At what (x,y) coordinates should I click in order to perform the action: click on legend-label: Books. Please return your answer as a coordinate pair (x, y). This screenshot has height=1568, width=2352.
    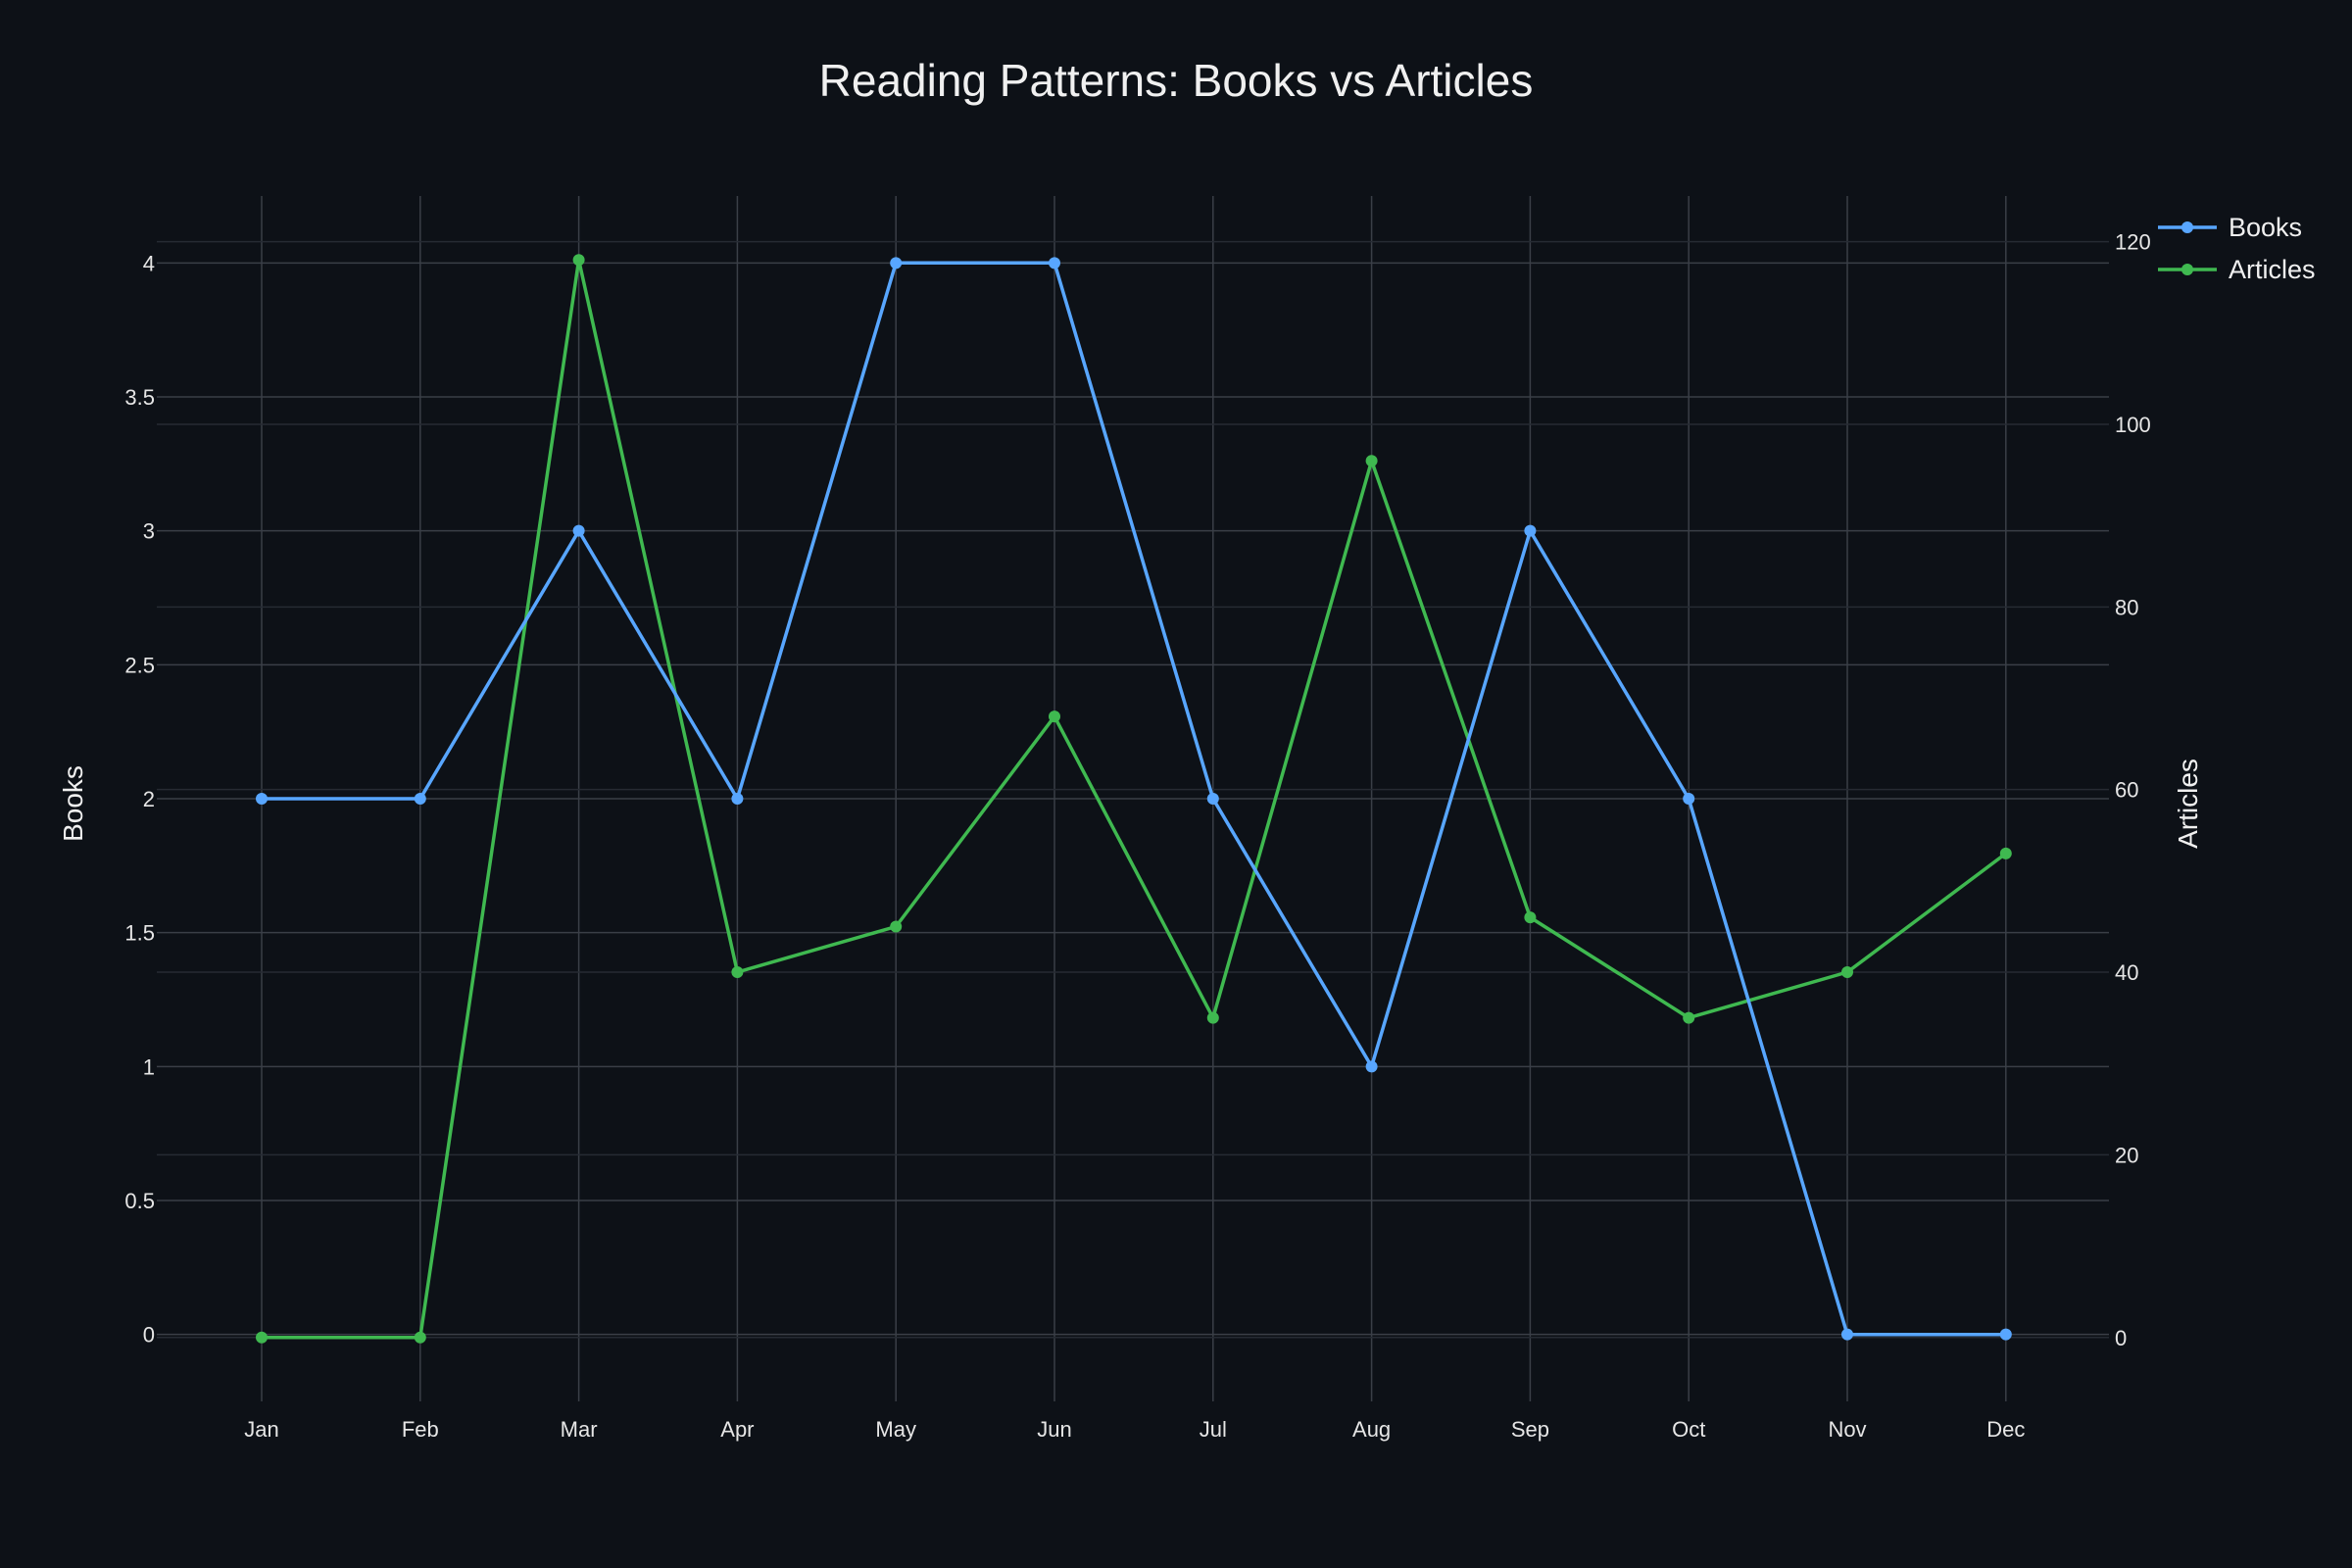
    Looking at the image, I should click on (2265, 227).